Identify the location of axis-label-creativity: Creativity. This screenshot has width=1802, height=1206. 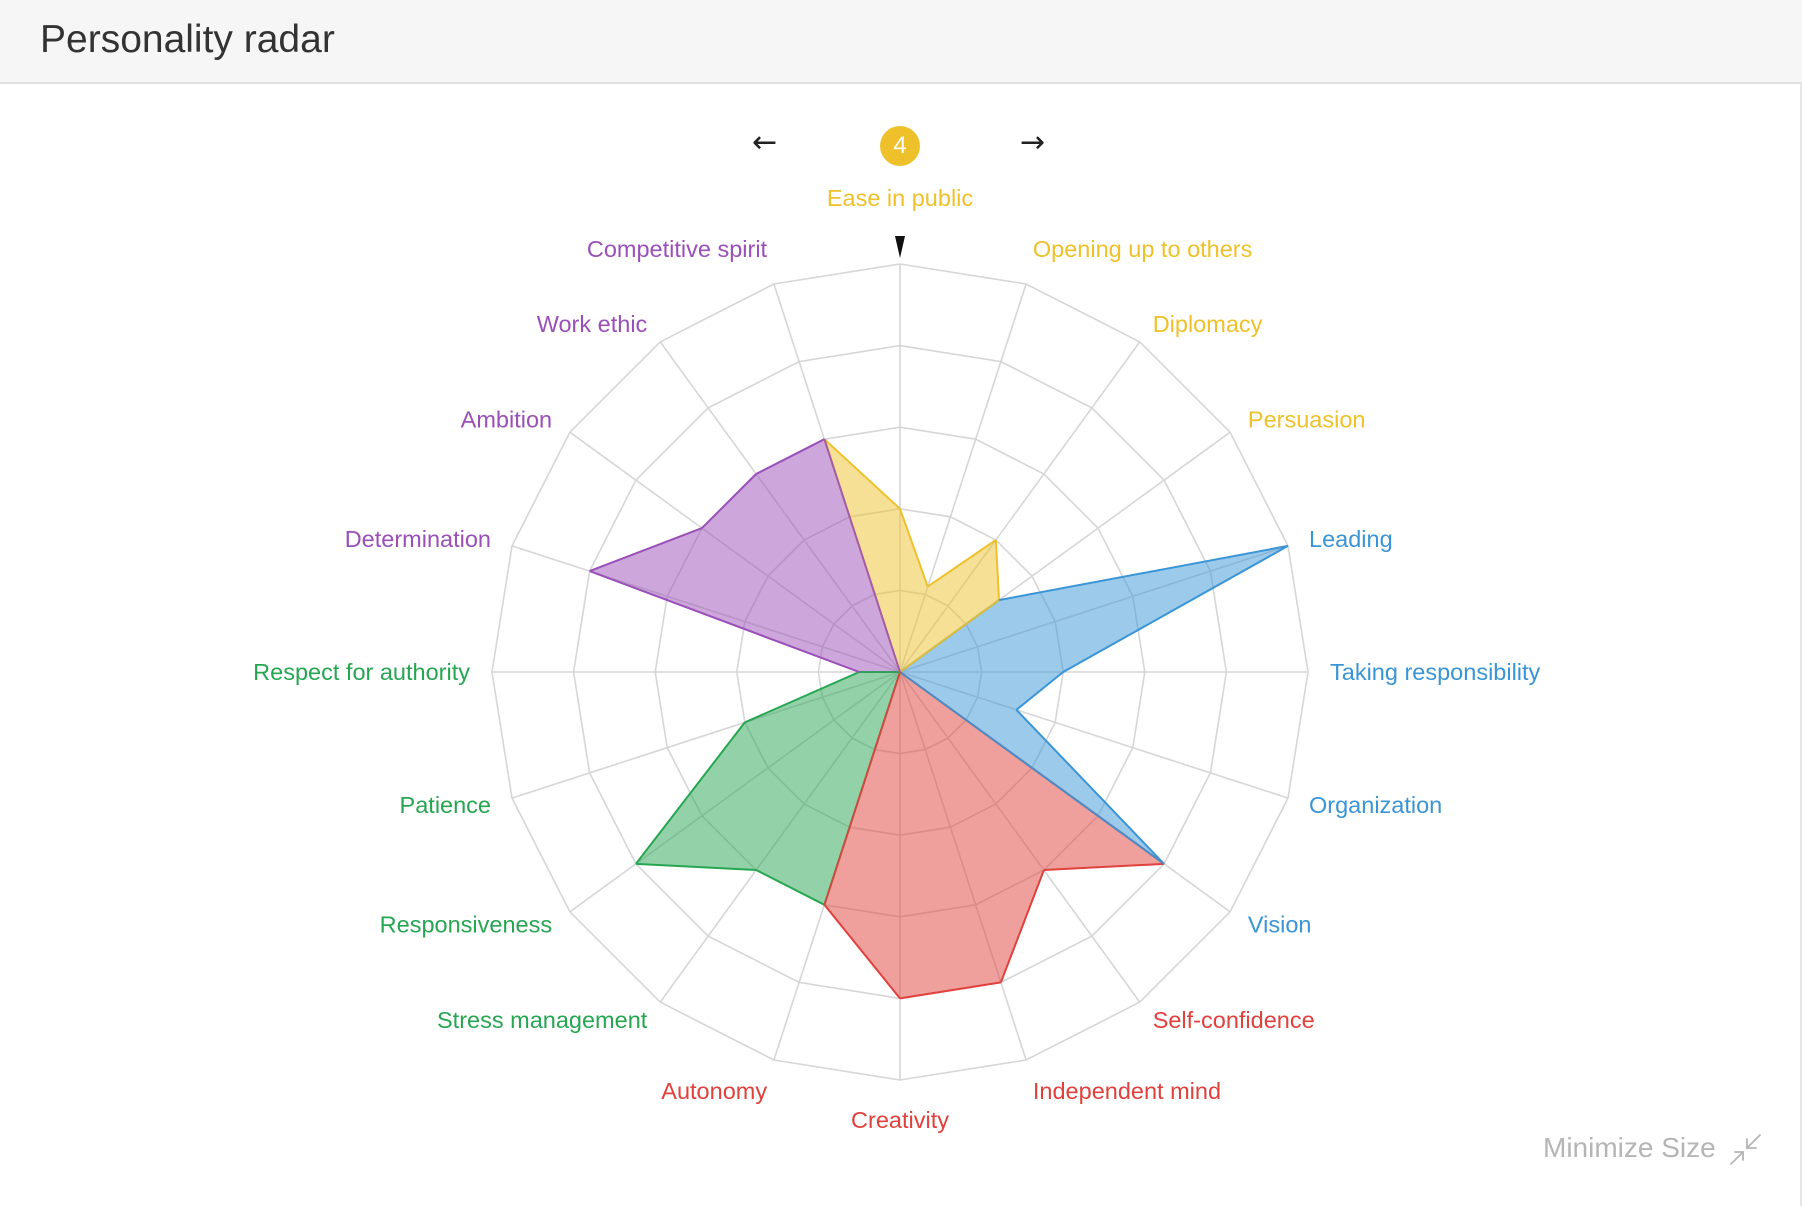
(900, 1120).